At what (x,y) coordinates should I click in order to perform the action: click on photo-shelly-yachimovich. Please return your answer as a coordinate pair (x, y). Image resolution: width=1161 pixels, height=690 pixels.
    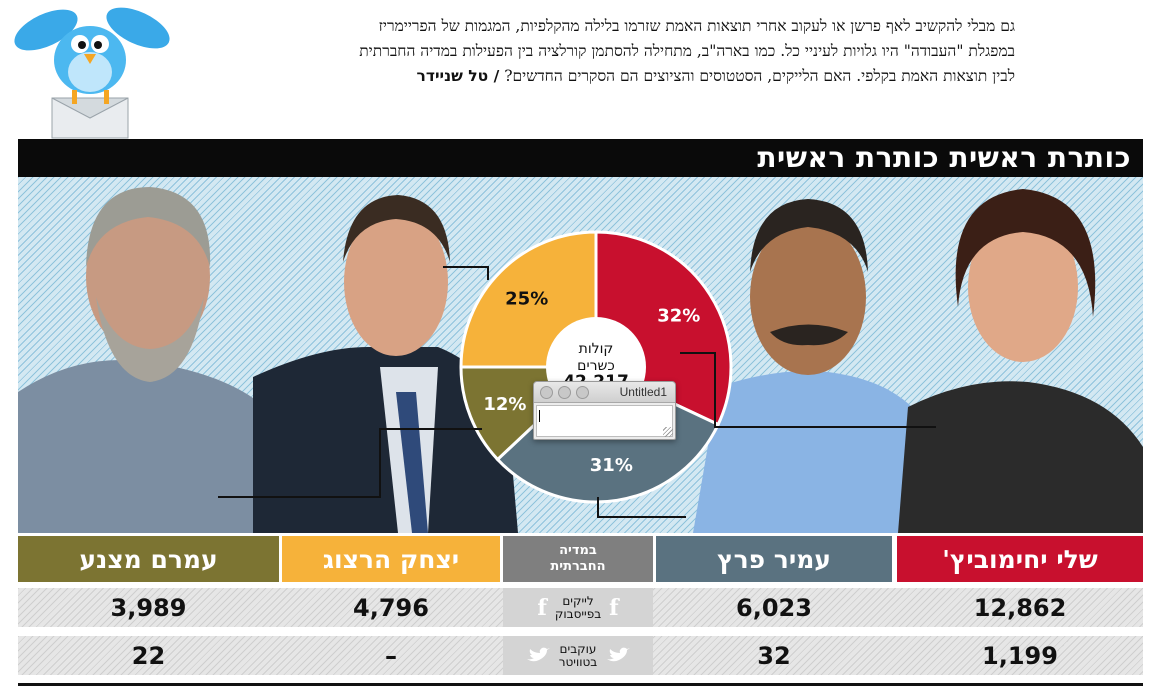
    Looking at the image, I should click on (1020, 361).